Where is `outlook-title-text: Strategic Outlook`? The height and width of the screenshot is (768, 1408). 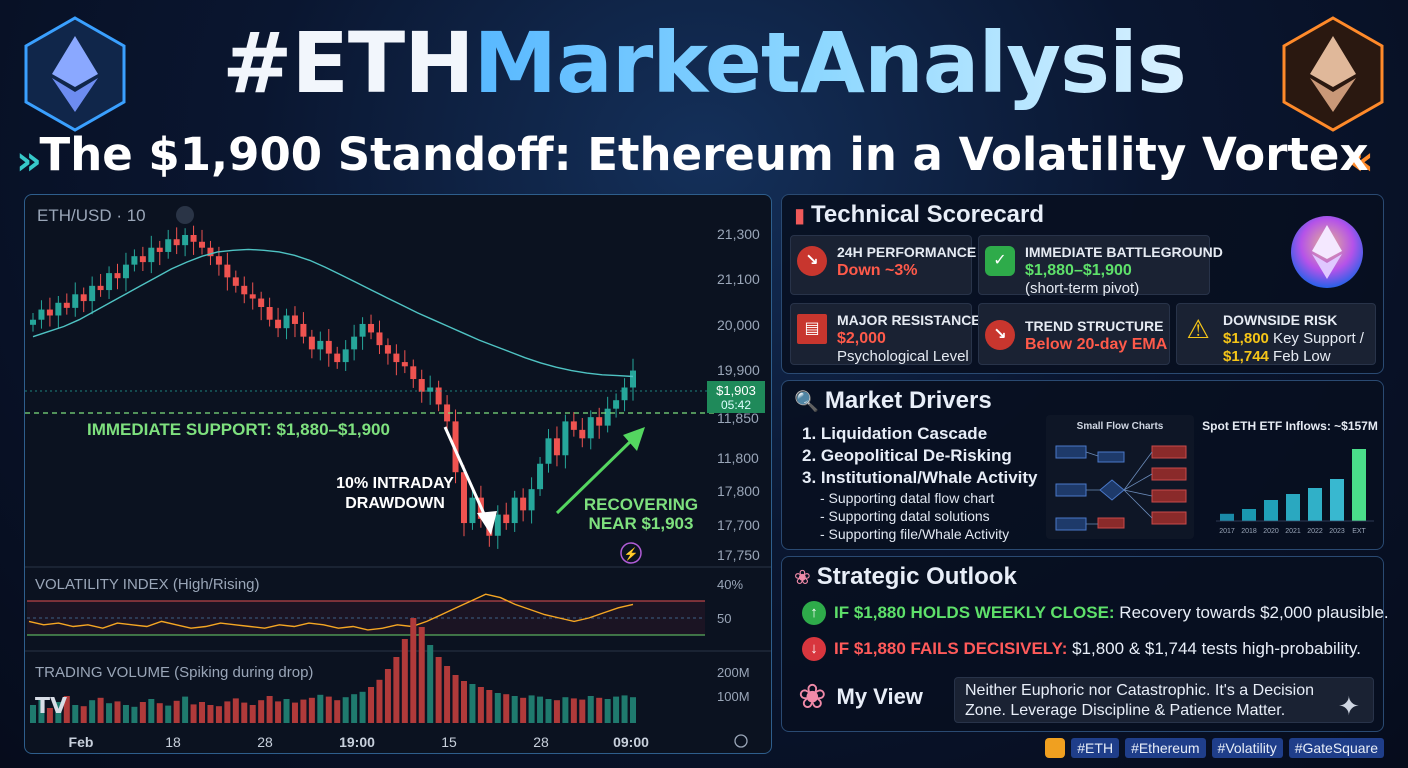 outlook-title-text: Strategic Outlook is located at coordinates (916, 576).